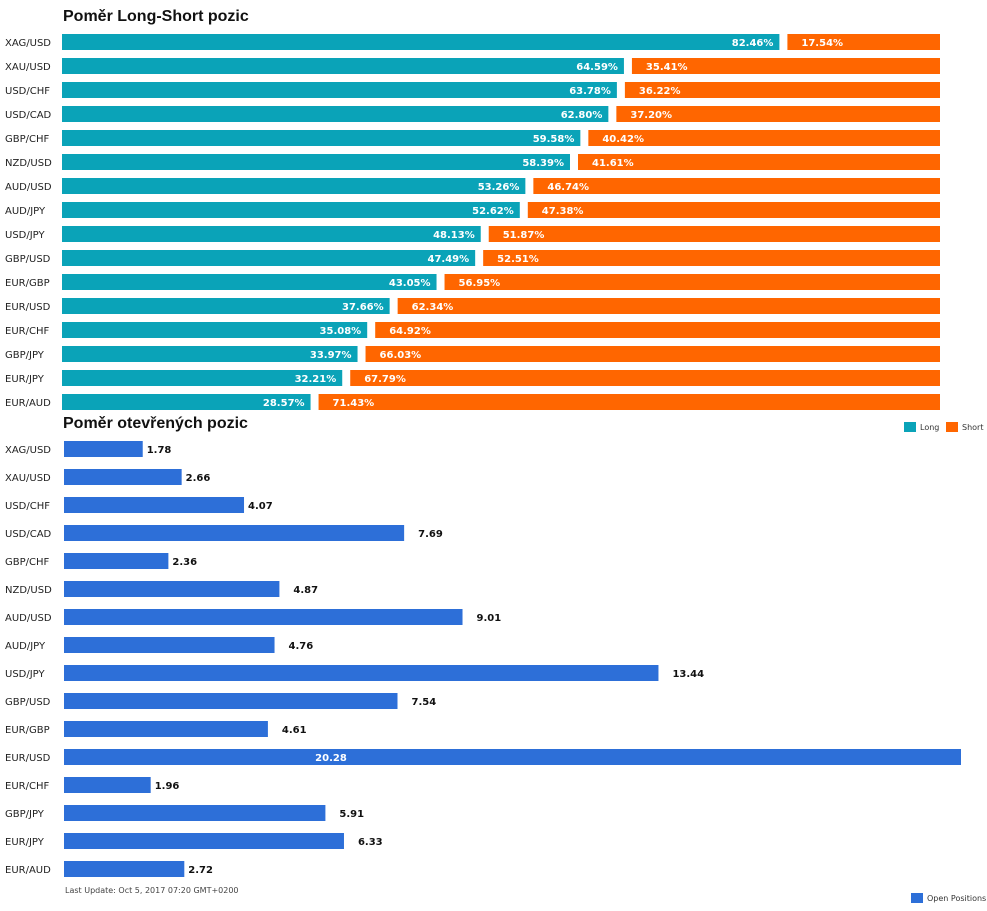 Image resolution: width=987 pixels, height=911 pixels. I want to click on category-label: AUD/USD, so click(28, 618).